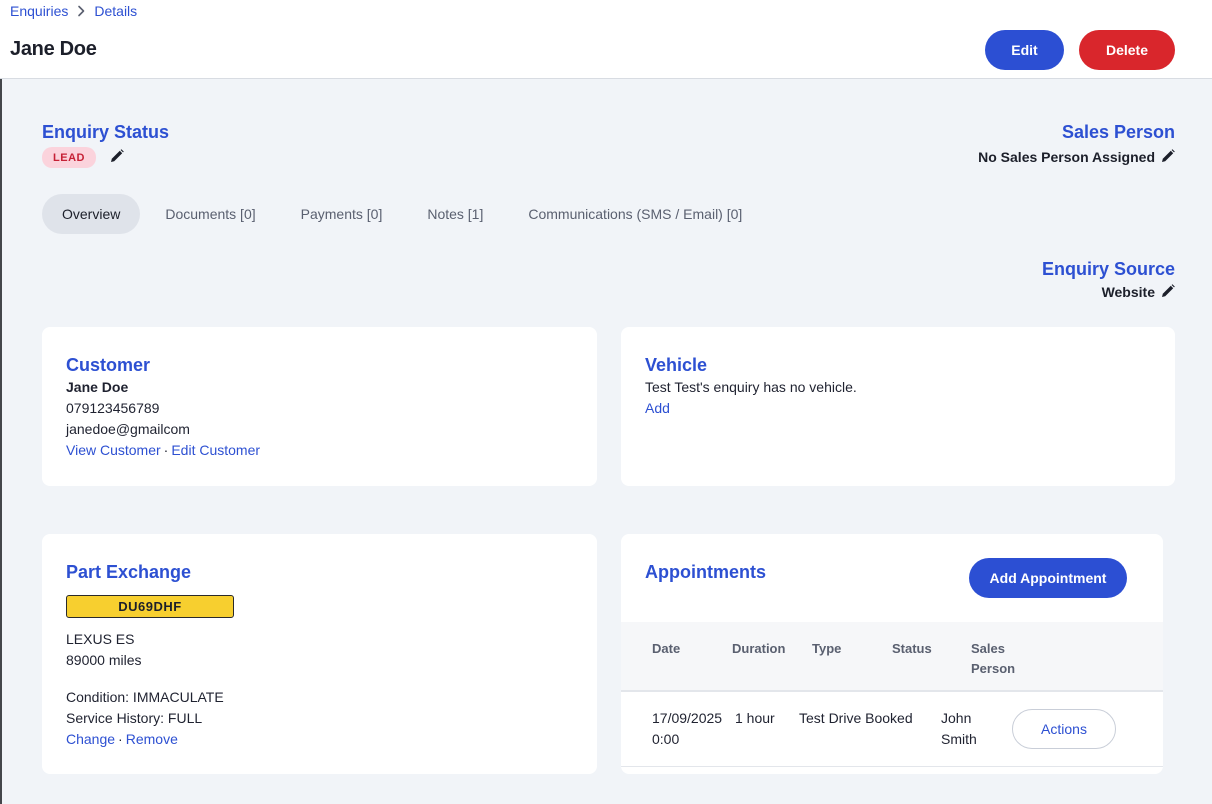 The height and width of the screenshot is (804, 1212). Describe the element at coordinates (1, 402) in the screenshot. I see `window-edge` at that location.